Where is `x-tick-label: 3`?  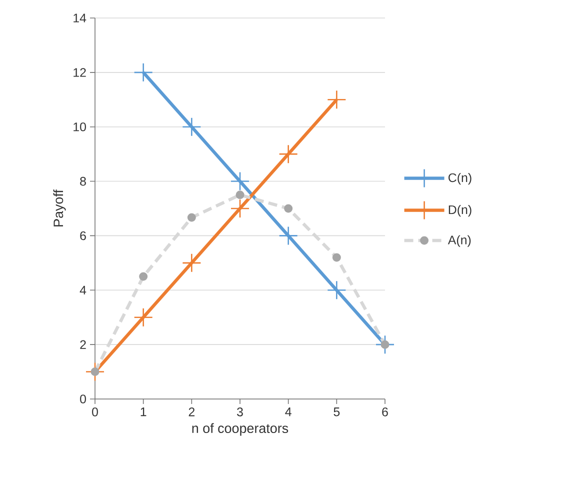 x-tick-label: 3 is located at coordinates (240, 412).